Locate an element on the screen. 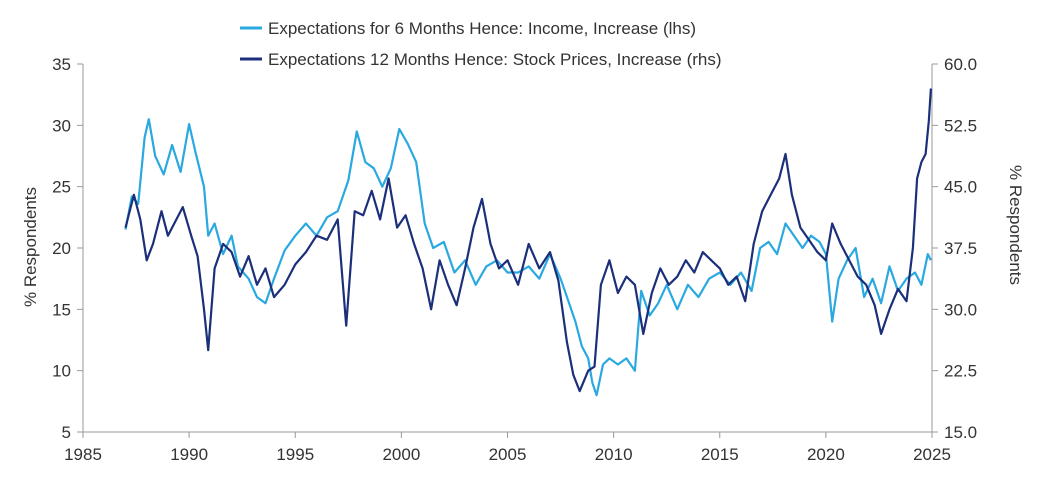 This screenshot has height=482, width=1047. left-y-tick-label: 15 is located at coordinates (61, 309).